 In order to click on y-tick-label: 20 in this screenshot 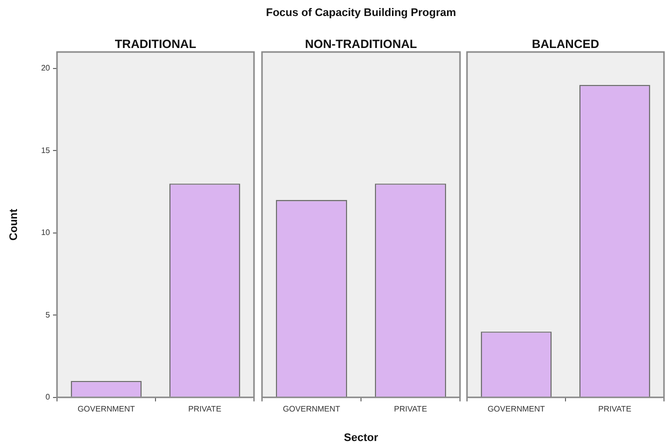, I will do `click(46, 68)`.